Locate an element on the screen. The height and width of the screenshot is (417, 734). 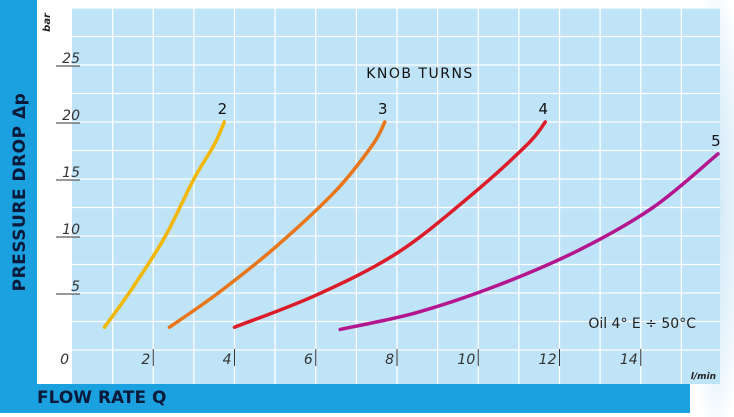
y-tick-label: 25 is located at coordinates (71, 59).